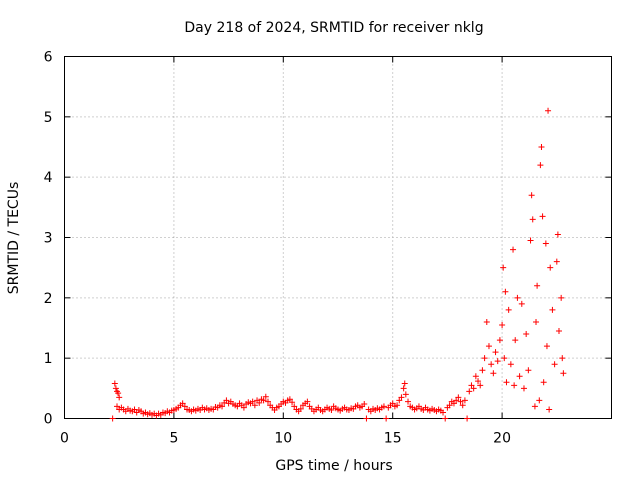 The image size is (640, 480). I want to click on x-tick-label: 0, so click(64, 439).